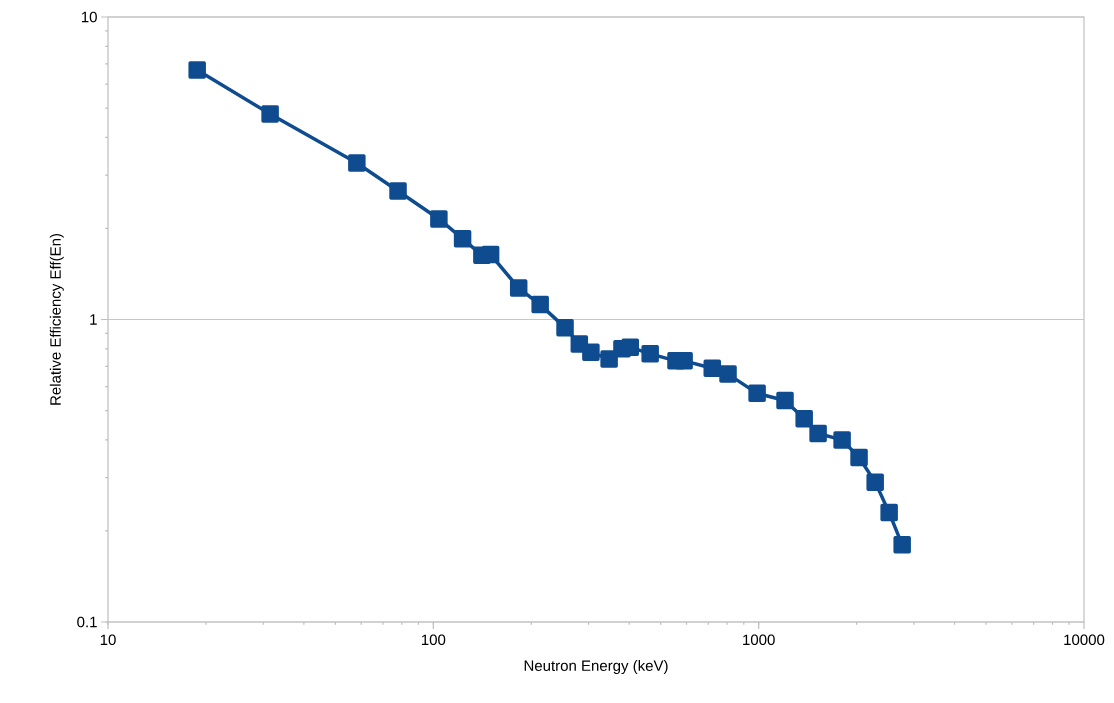 This screenshot has width=1114, height=703. I want to click on x-tick-label: 10000, so click(1084, 640).